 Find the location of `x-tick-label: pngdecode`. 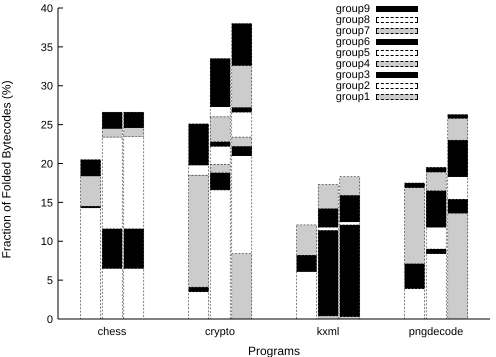

x-tick-label: pngdecode is located at coordinates (436, 332).